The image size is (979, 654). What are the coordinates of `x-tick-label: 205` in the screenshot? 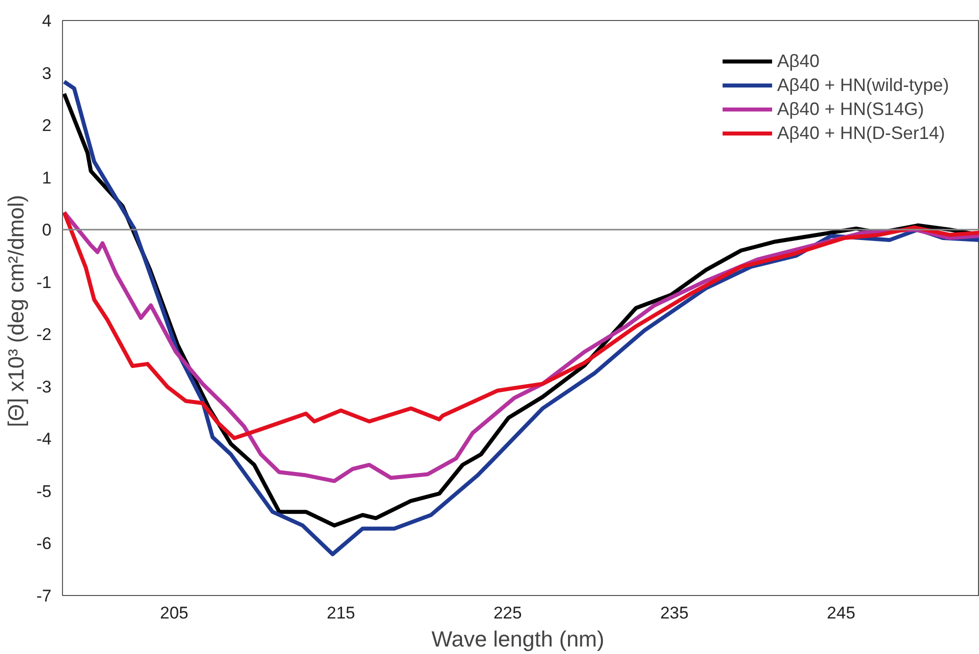 It's located at (174, 613).